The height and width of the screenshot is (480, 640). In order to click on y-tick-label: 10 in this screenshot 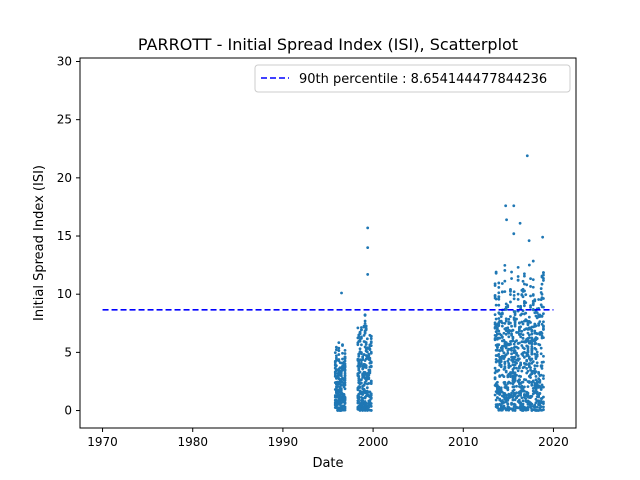, I will do `click(64, 294)`.